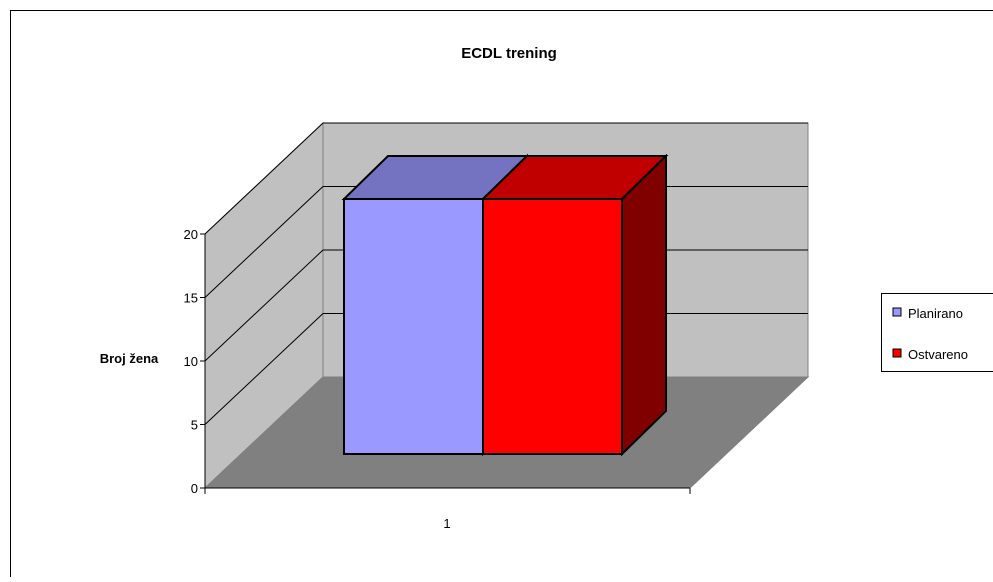  I want to click on y-tick-label: 15, so click(191, 298).